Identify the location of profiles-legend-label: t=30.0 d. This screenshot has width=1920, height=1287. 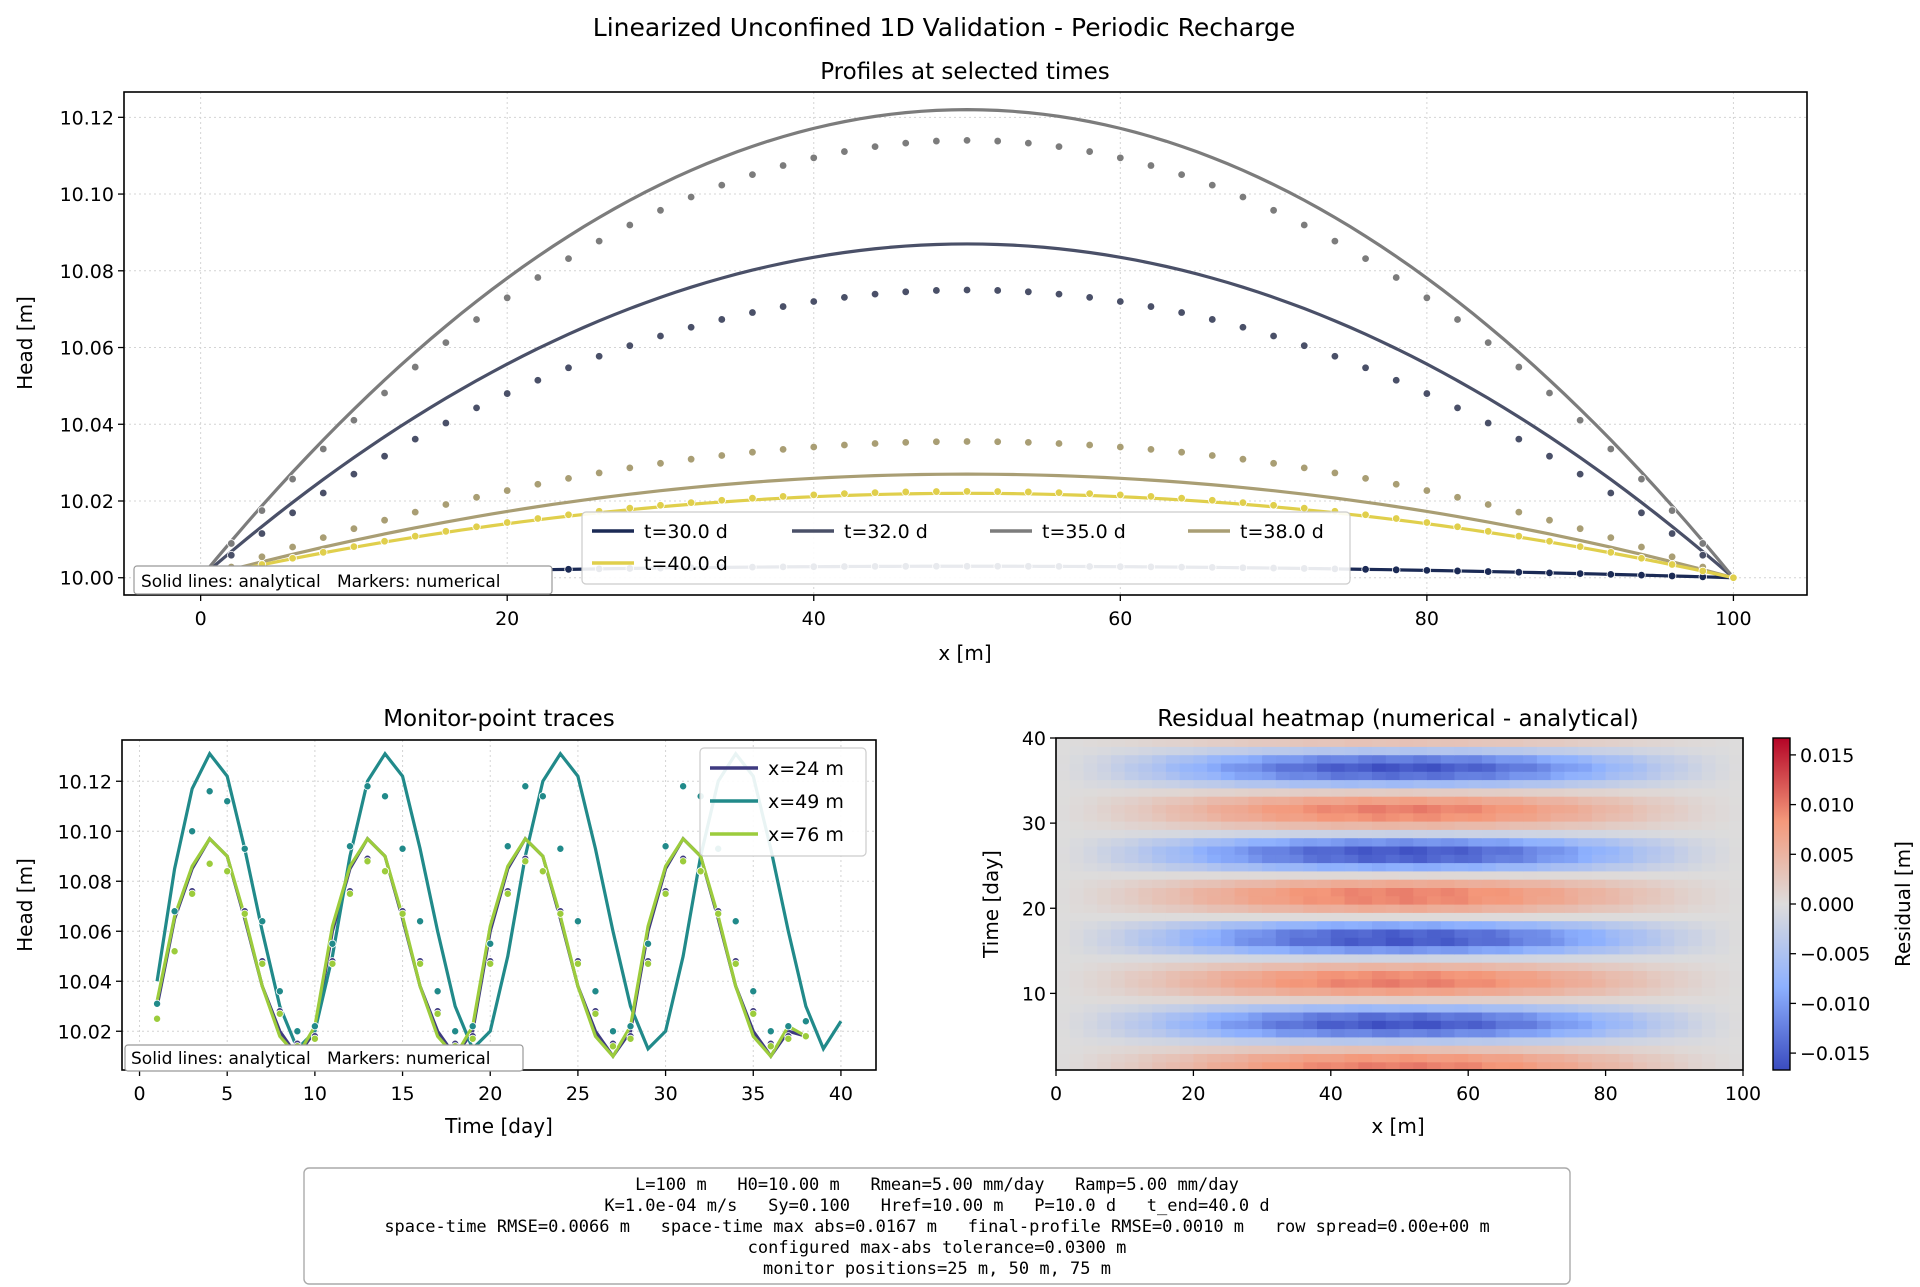
(686, 532).